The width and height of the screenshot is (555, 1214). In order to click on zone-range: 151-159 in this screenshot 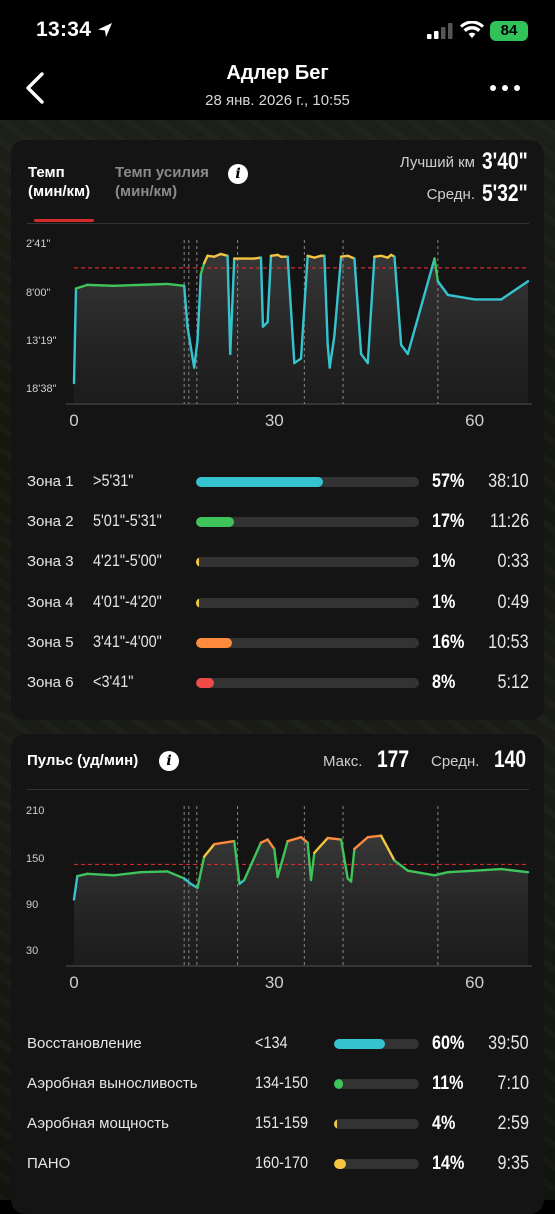, I will do `click(282, 1122)`.